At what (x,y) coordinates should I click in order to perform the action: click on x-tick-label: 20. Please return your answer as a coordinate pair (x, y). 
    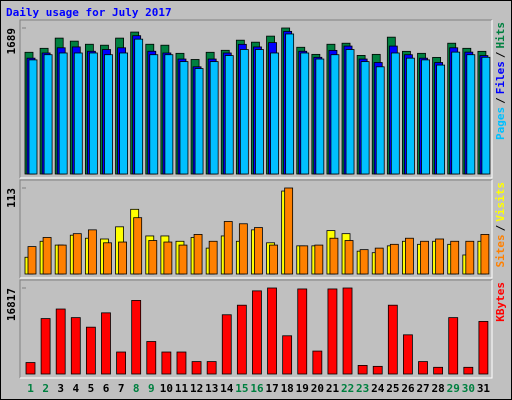
    Looking at the image, I should click on (317, 388).